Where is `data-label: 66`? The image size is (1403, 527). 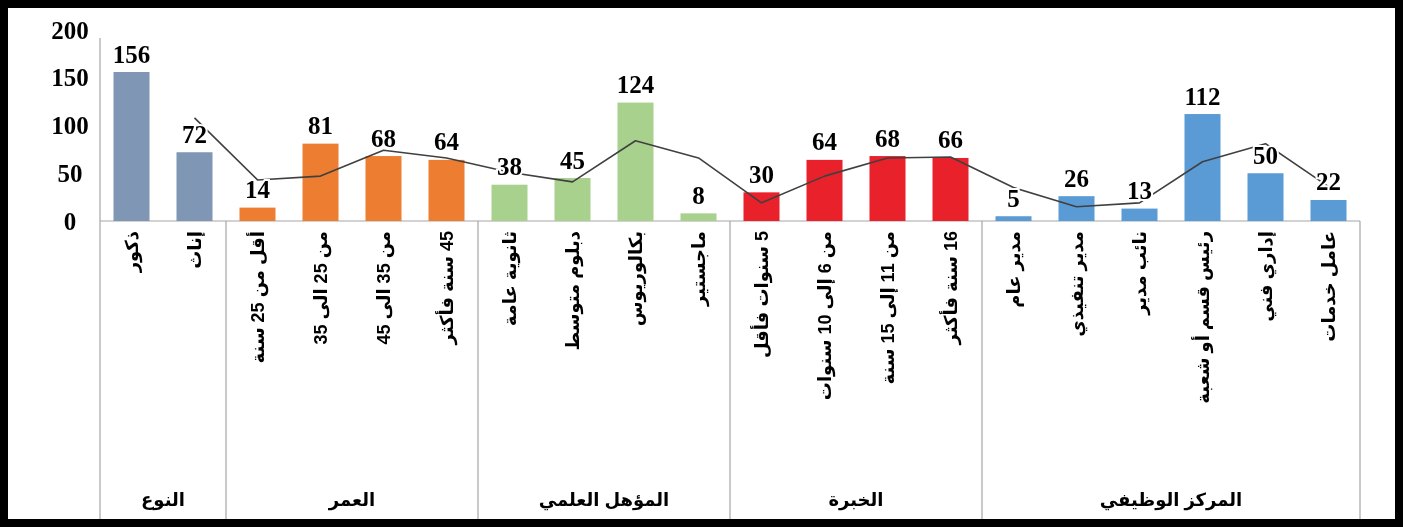 data-label: 66 is located at coordinates (950, 140).